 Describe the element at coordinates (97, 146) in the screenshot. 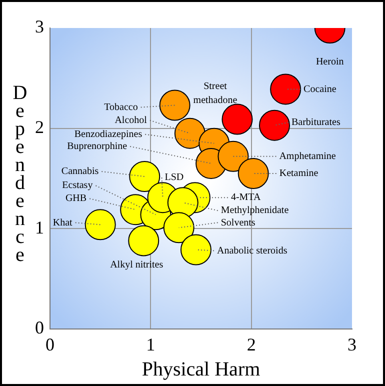

I see `annotation: Buprenorphine` at that location.